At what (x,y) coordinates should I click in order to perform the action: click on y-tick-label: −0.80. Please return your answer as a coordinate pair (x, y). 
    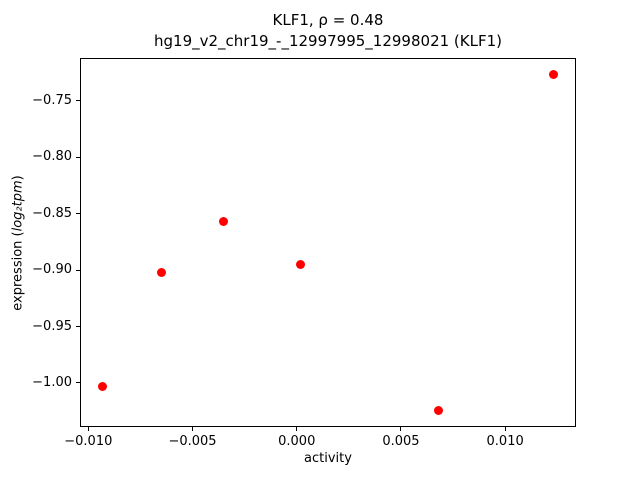
    Looking at the image, I should click on (52, 157).